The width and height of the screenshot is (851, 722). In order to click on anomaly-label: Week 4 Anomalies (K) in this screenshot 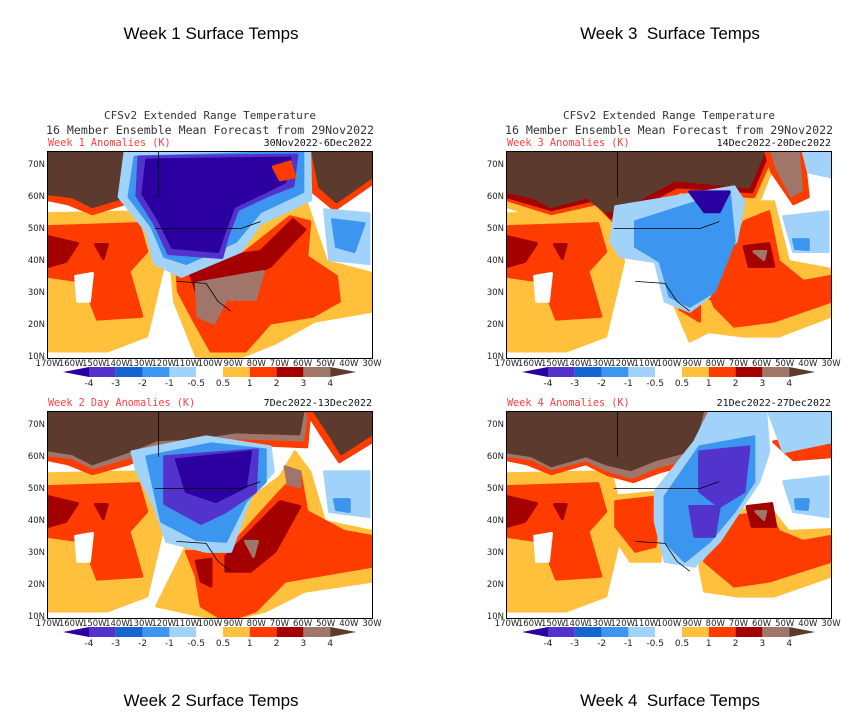, I will do `click(568, 403)`.